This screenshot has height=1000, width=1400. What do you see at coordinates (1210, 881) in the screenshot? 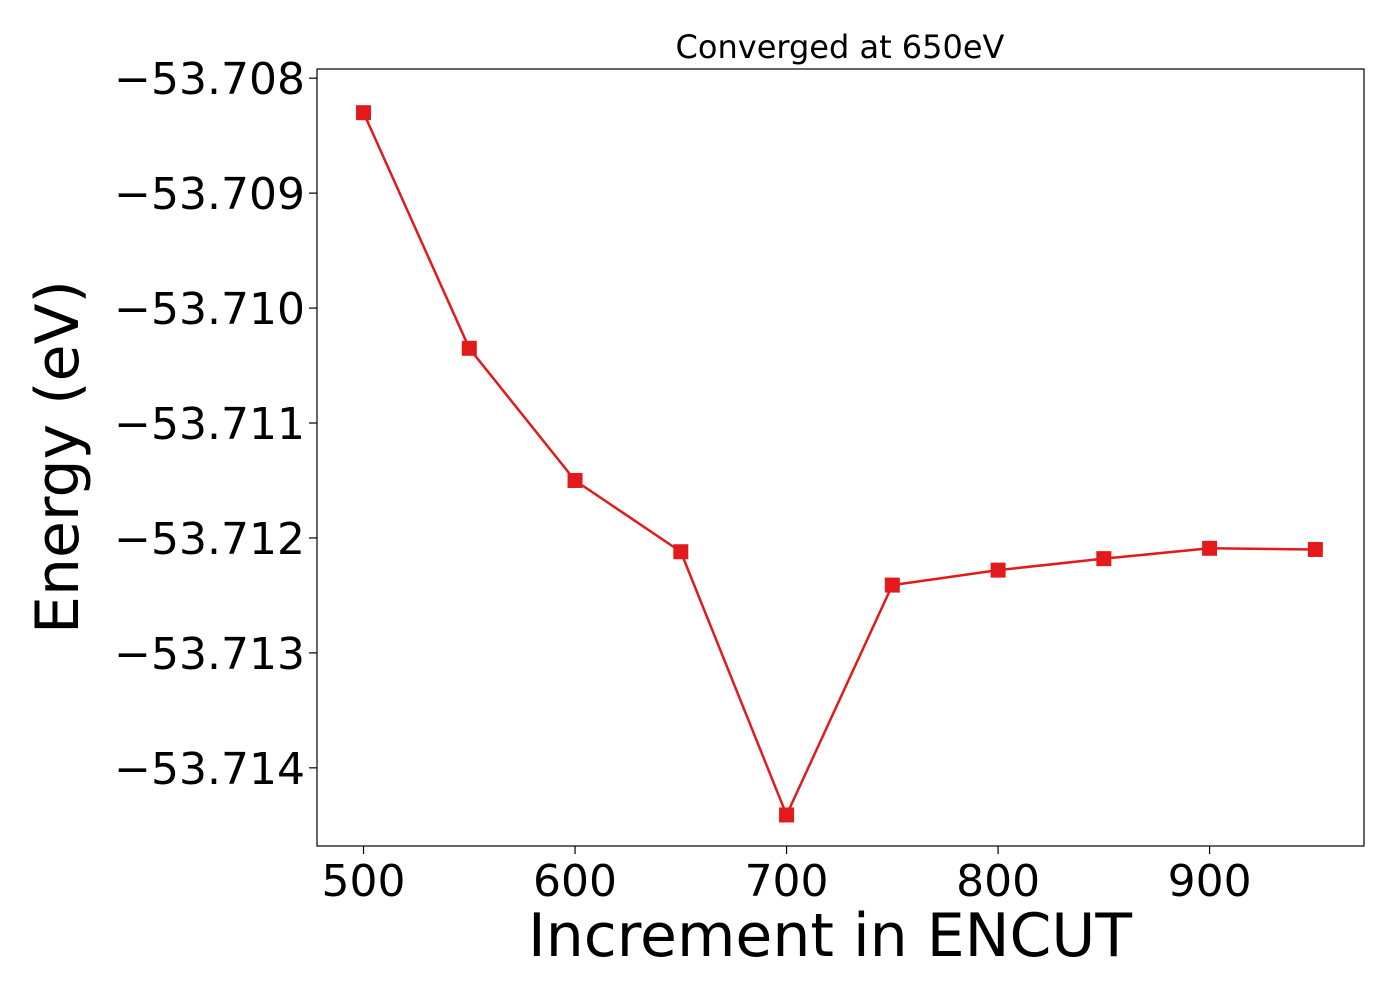
I see `x-tick-label: 900` at bounding box center [1210, 881].